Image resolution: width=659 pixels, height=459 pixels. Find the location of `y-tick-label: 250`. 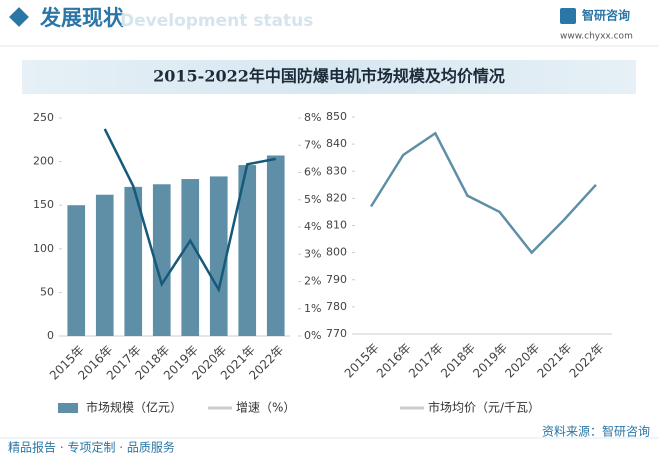

y-tick-label: 250 is located at coordinates (43, 117).